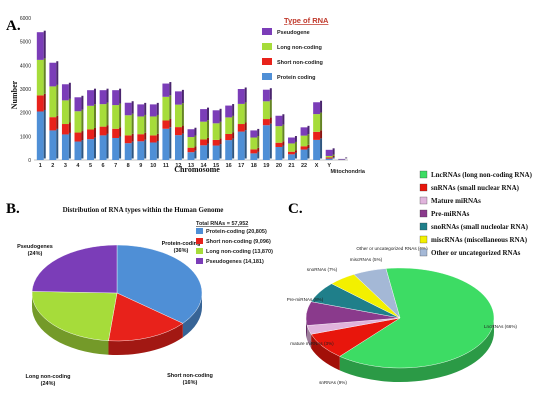 The width and height of the screenshot is (550, 408). Describe the element at coordinates (329, 166) in the screenshot. I see `bar-x-tick-label: Y` at that location.